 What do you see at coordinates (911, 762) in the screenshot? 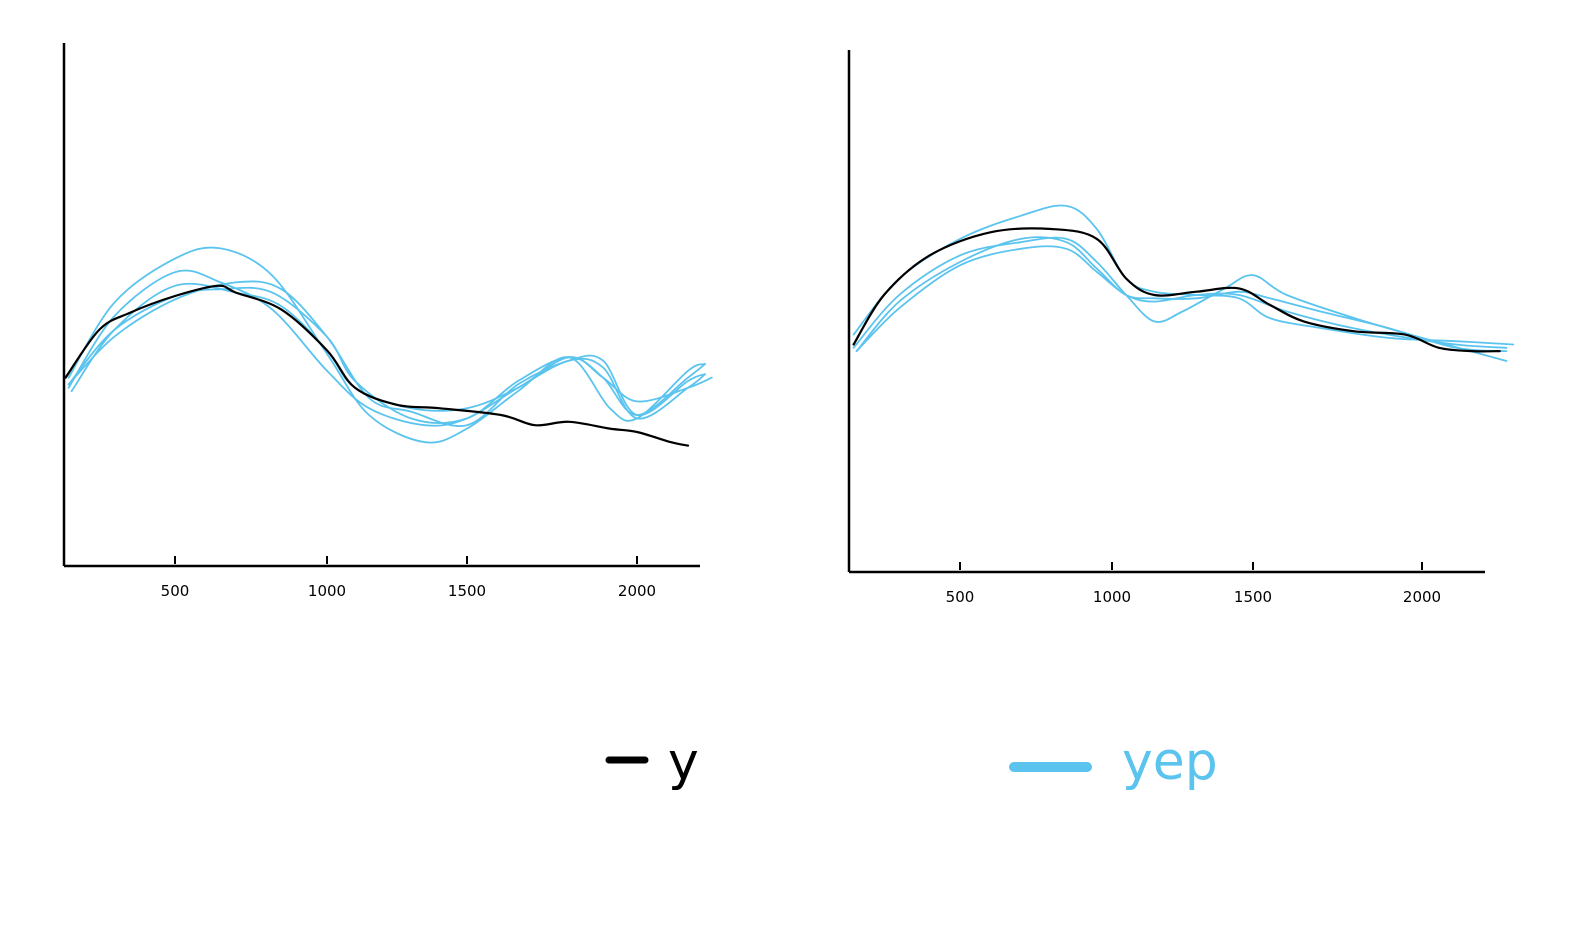
I see `legend: y yep` at bounding box center [911, 762].